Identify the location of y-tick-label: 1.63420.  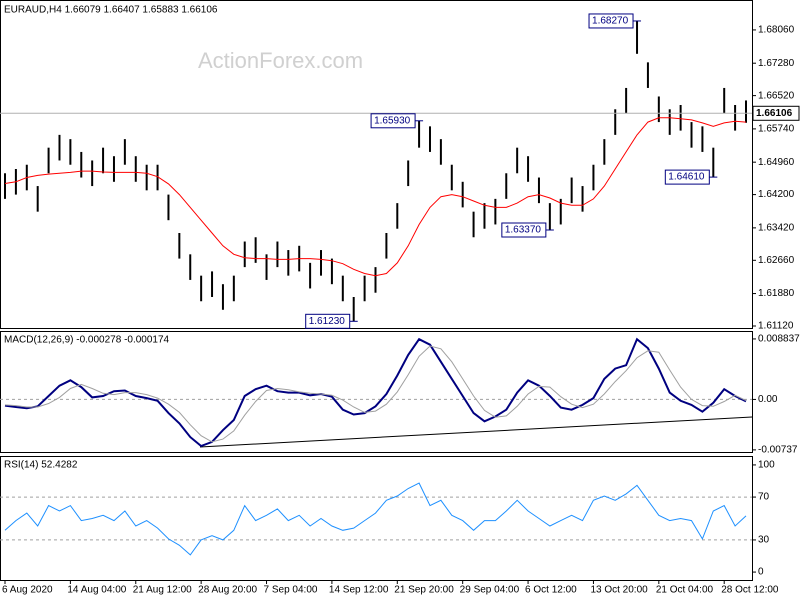
(776, 228).